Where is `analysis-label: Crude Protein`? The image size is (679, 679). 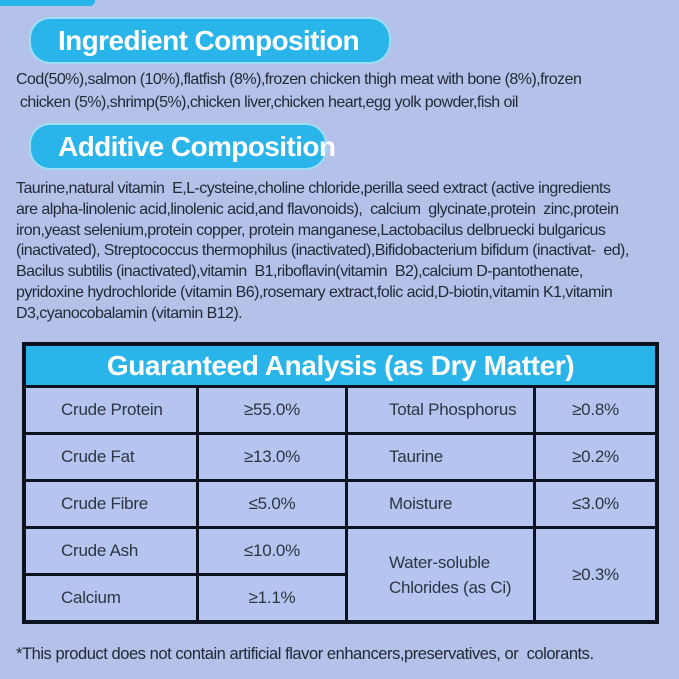 analysis-label: Crude Protein is located at coordinates (111, 410).